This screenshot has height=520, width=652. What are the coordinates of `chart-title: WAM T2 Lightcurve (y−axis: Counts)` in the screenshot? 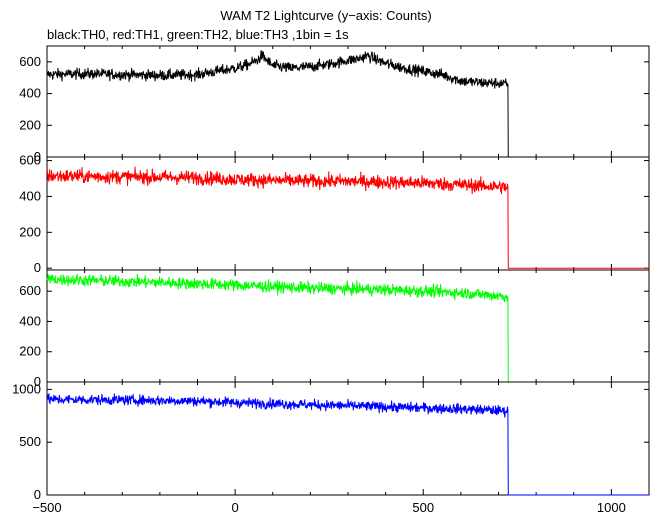 It's located at (326, 15).